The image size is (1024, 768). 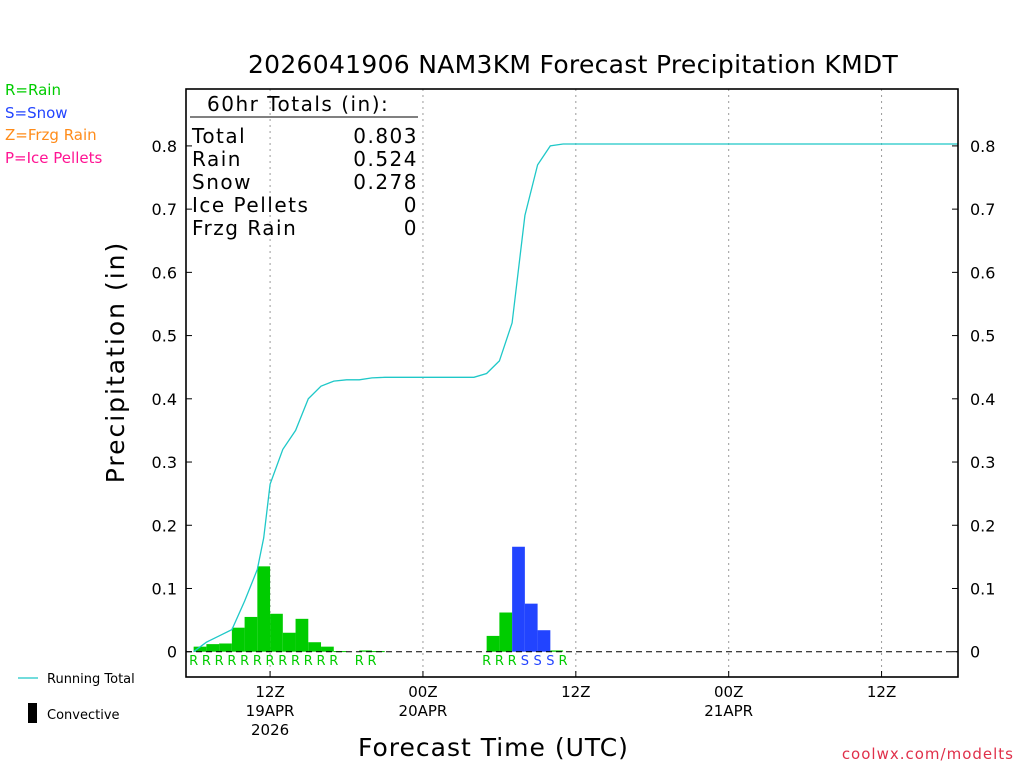 What do you see at coordinates (423, 711) in the screenshot?
I see `x-tick-label: 20APR` at bounding box center [423, 711].